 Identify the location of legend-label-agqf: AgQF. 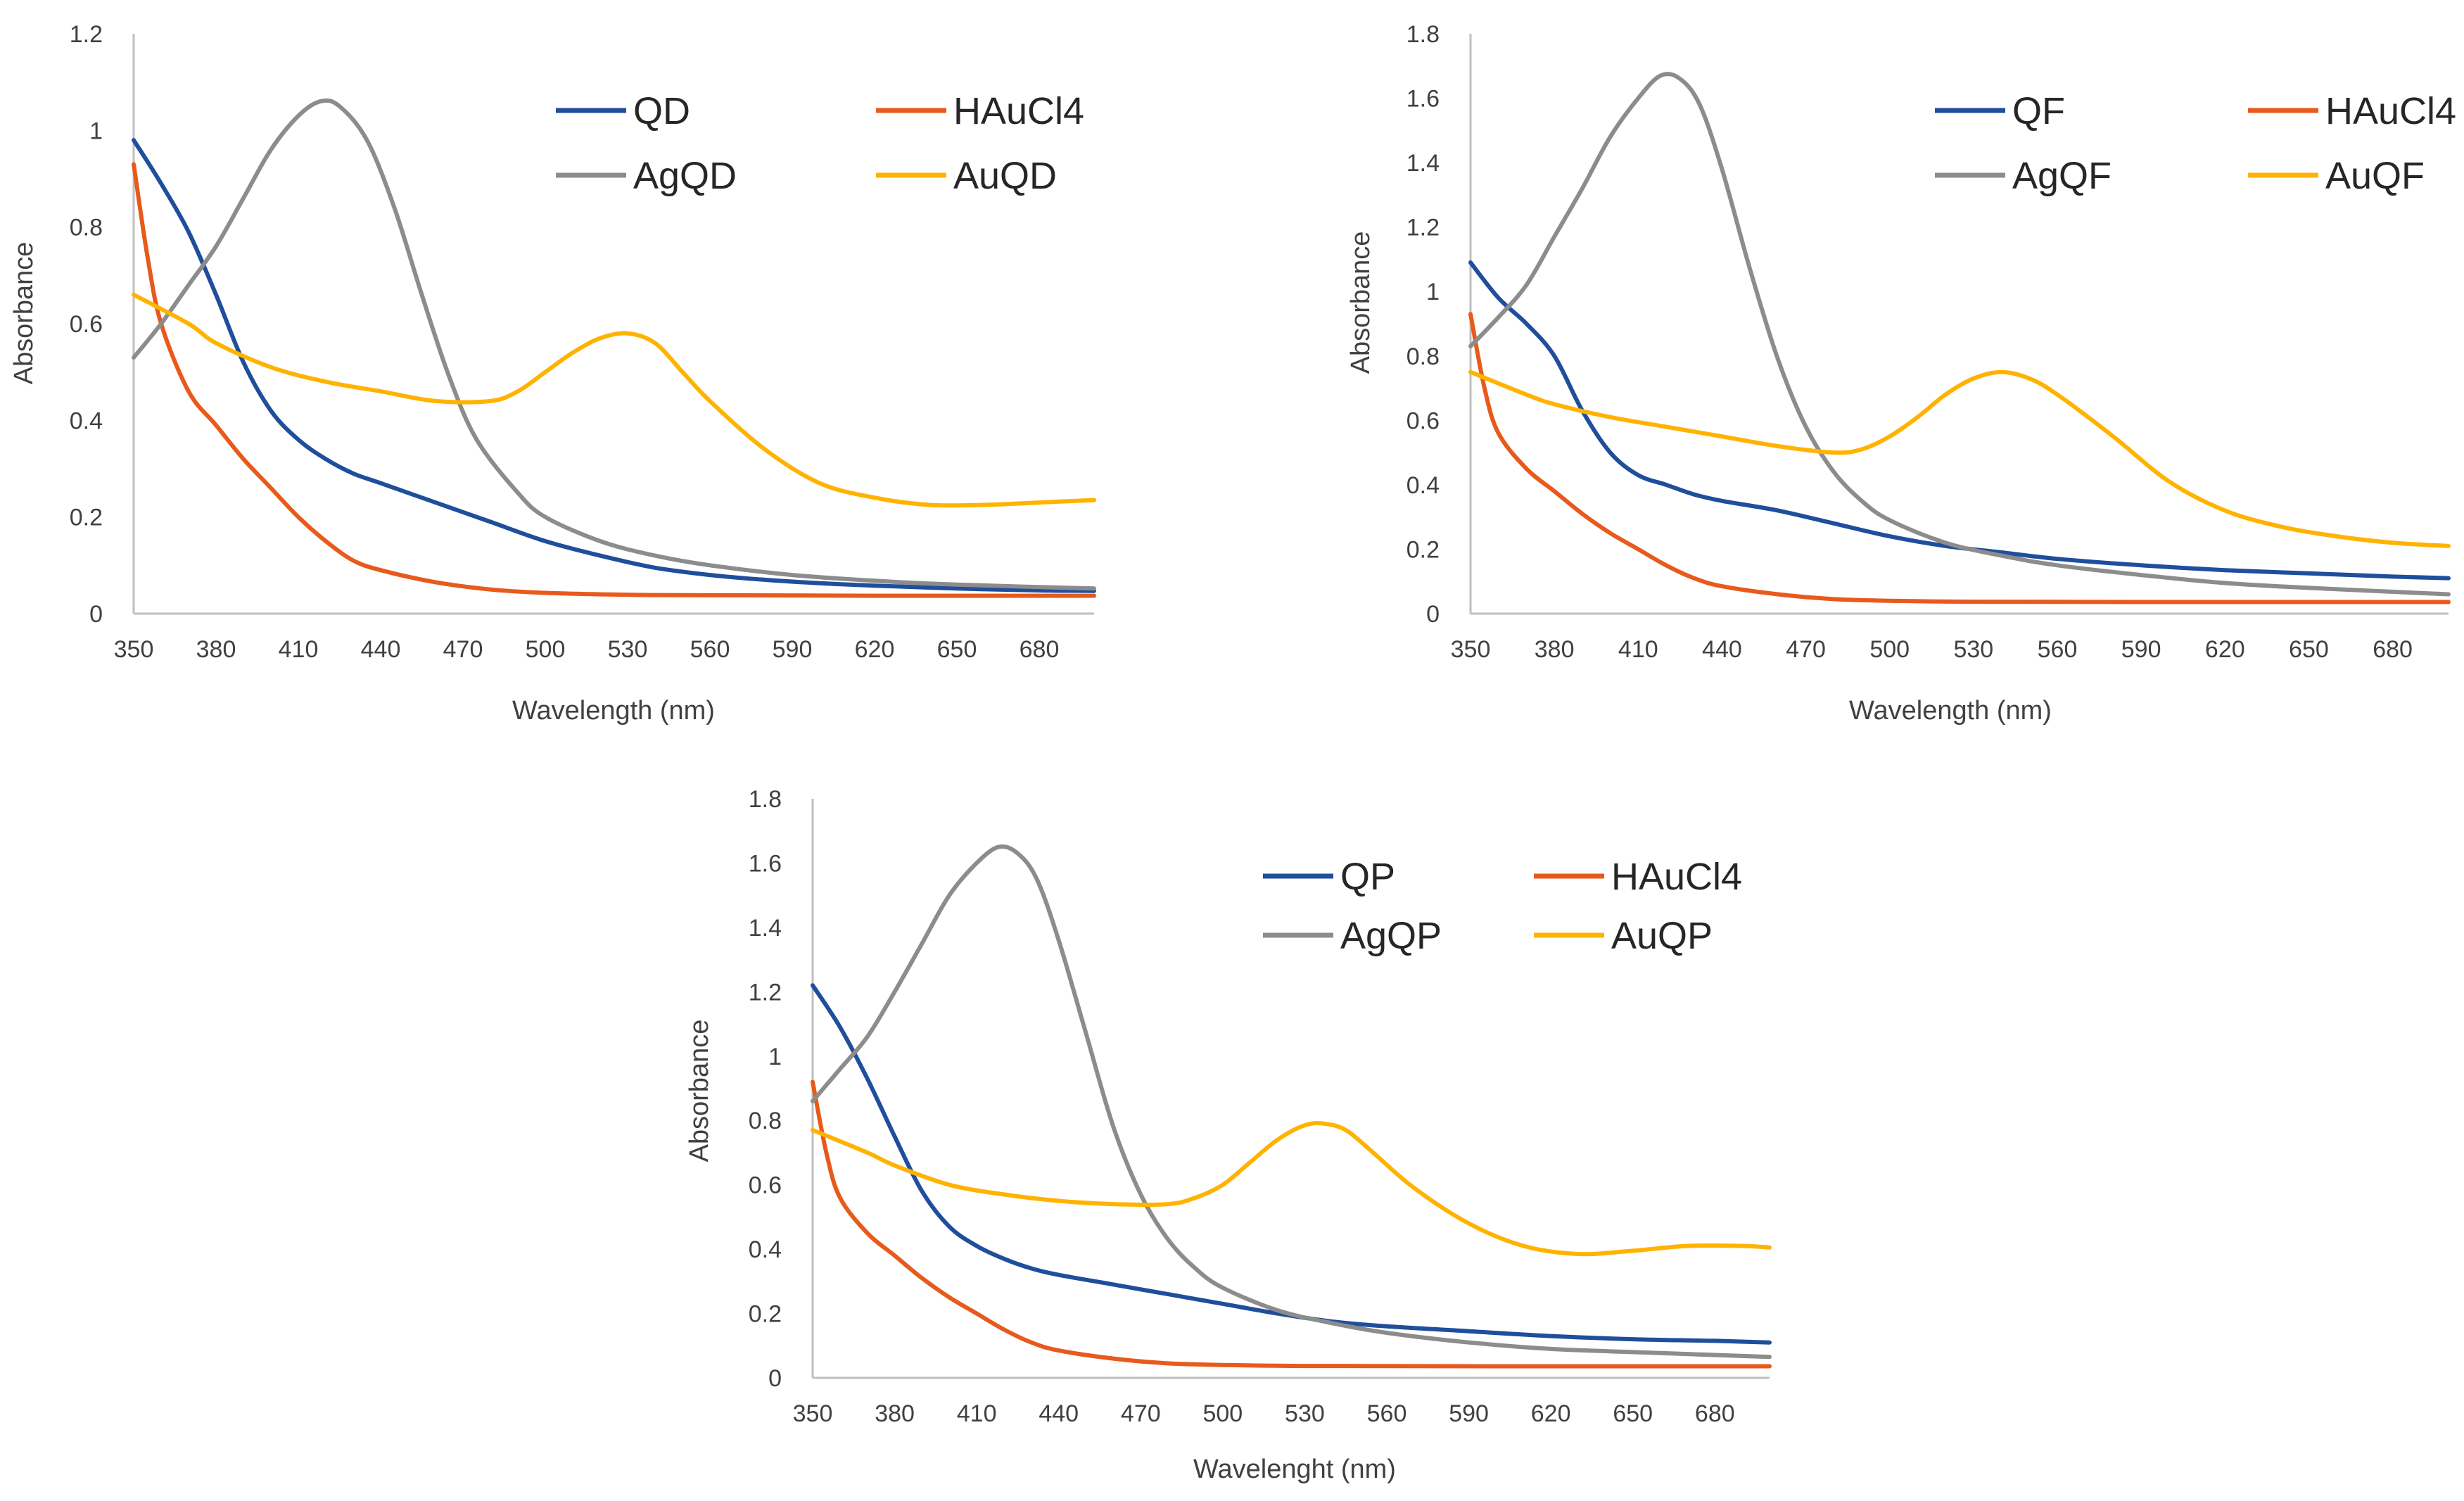
(2061, 176).